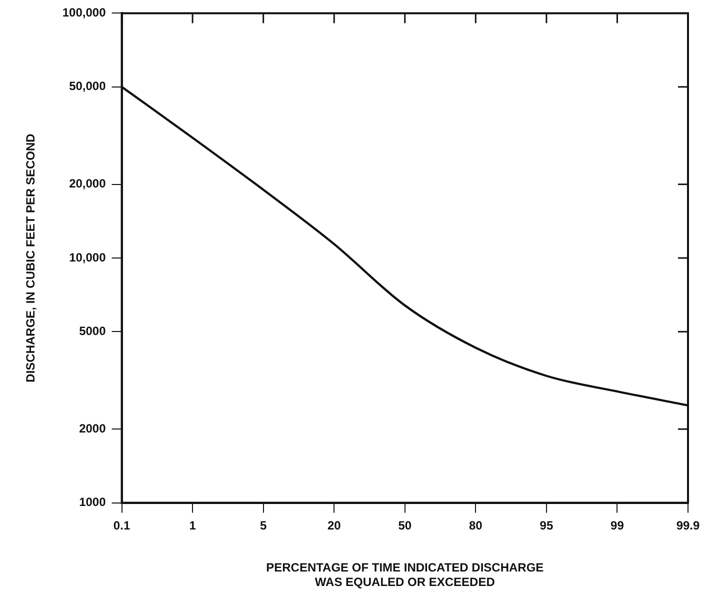 The width and height of the screenshot is (708, 604). What do you see at coordinates (334, 525) in the screenshot?
I see `x-tick-label: 20` at bounding box center [334, 525].